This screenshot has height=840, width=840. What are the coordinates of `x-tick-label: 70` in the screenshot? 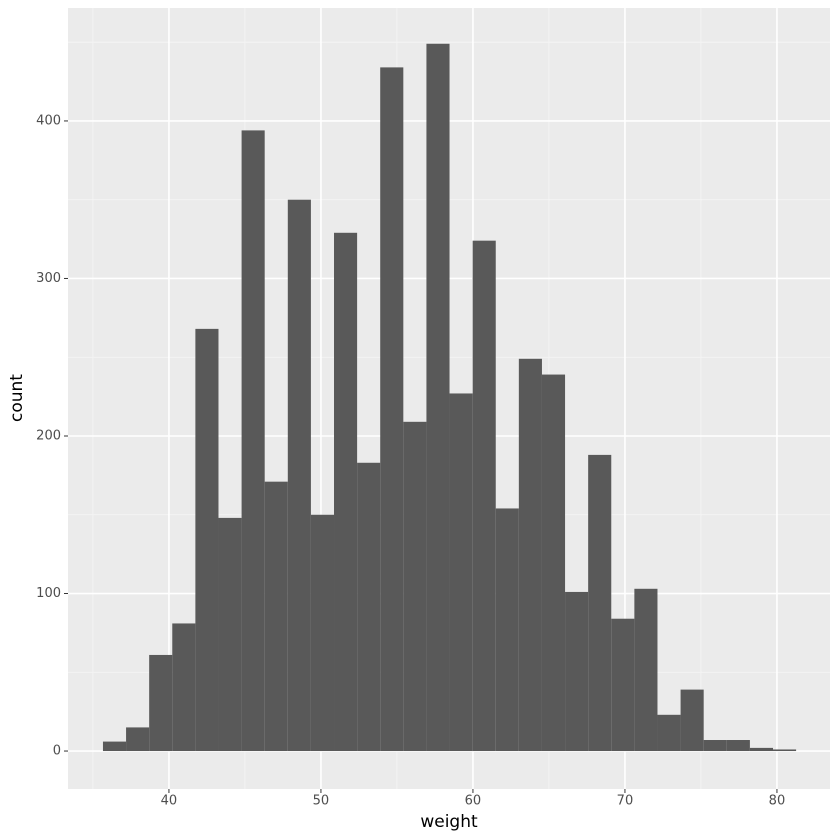 It's located at (625, 801).